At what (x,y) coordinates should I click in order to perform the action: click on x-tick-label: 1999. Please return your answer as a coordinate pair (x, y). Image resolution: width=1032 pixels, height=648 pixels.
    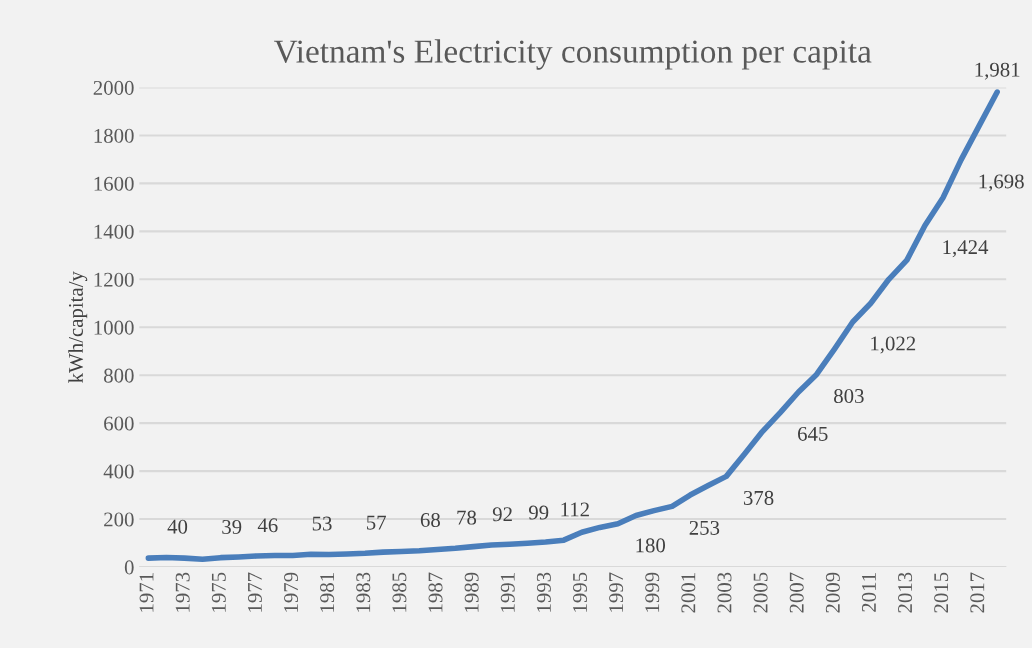
    Looking at the image, I should click on (652, 592).